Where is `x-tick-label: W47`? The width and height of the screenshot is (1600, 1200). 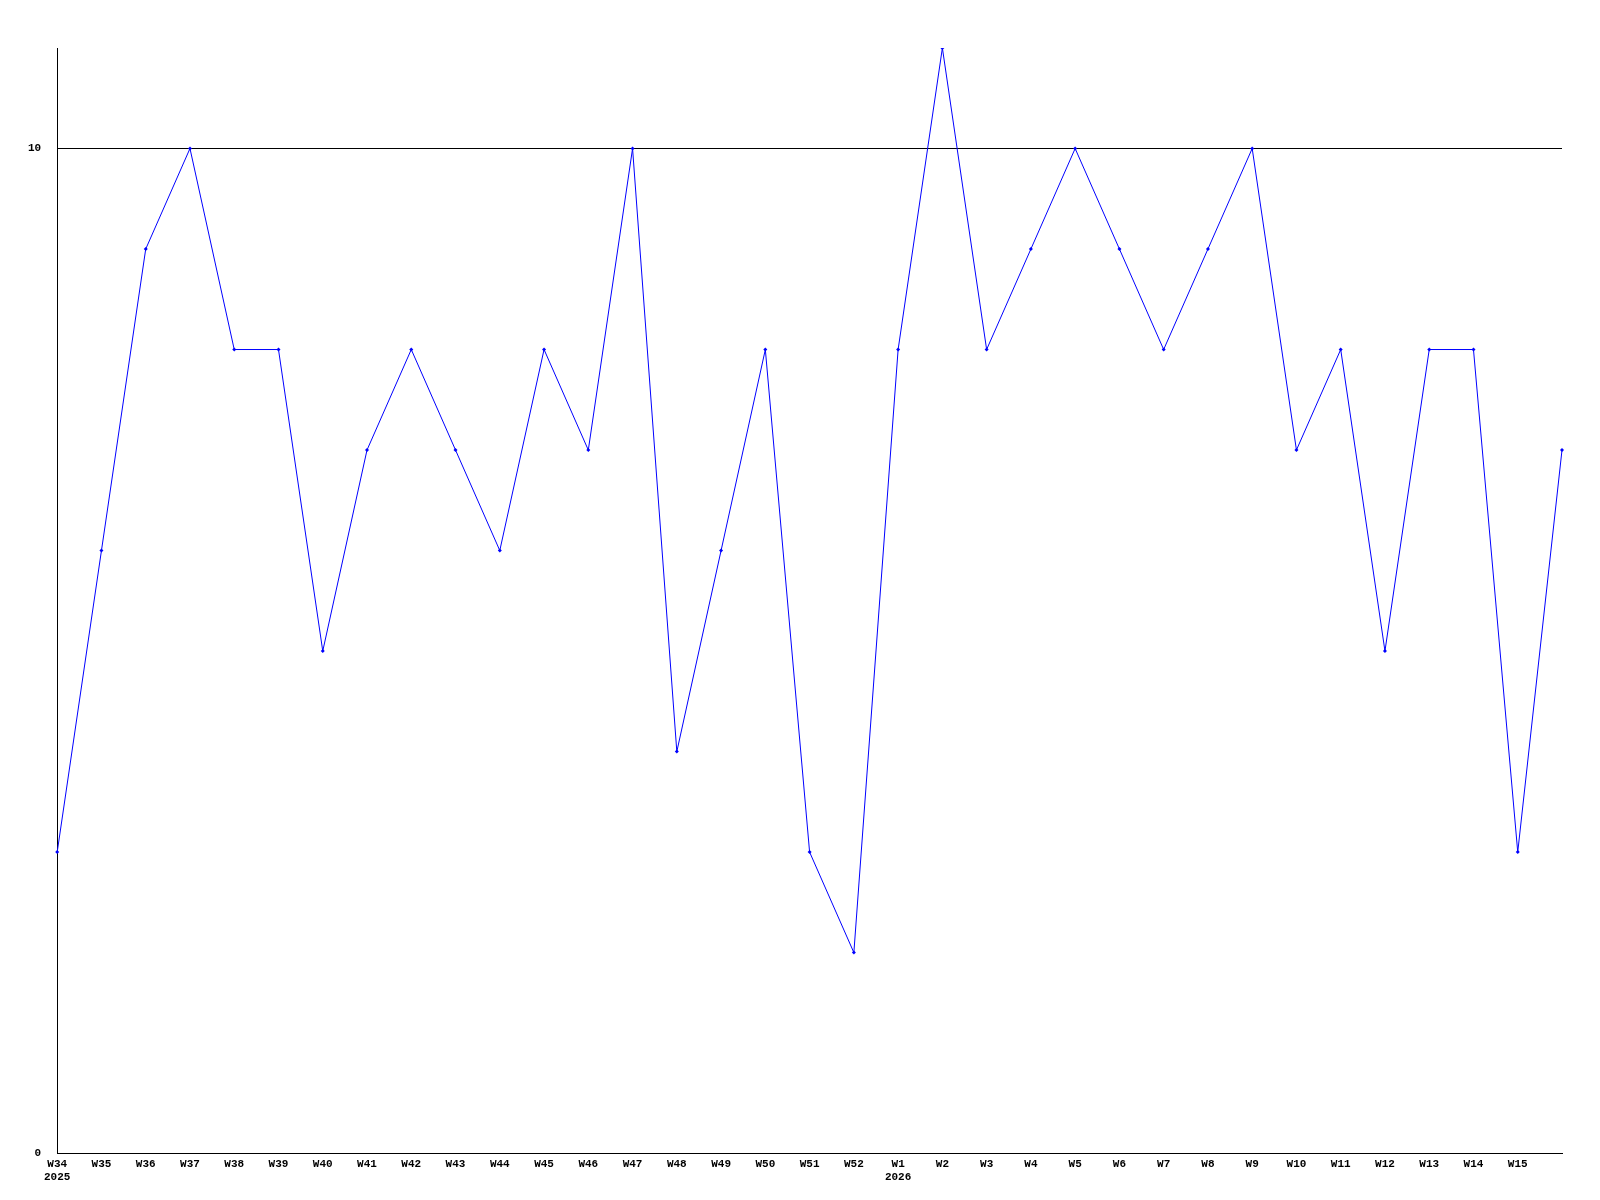 x-tick-label: W47 is located at coordinates (632, 1163).